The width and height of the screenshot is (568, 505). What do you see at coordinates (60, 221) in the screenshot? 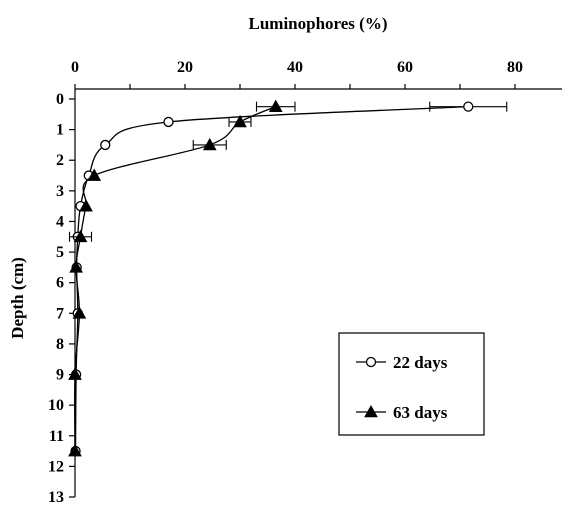
I see `y-tick-label: 4` at bounding box center [60, 221].